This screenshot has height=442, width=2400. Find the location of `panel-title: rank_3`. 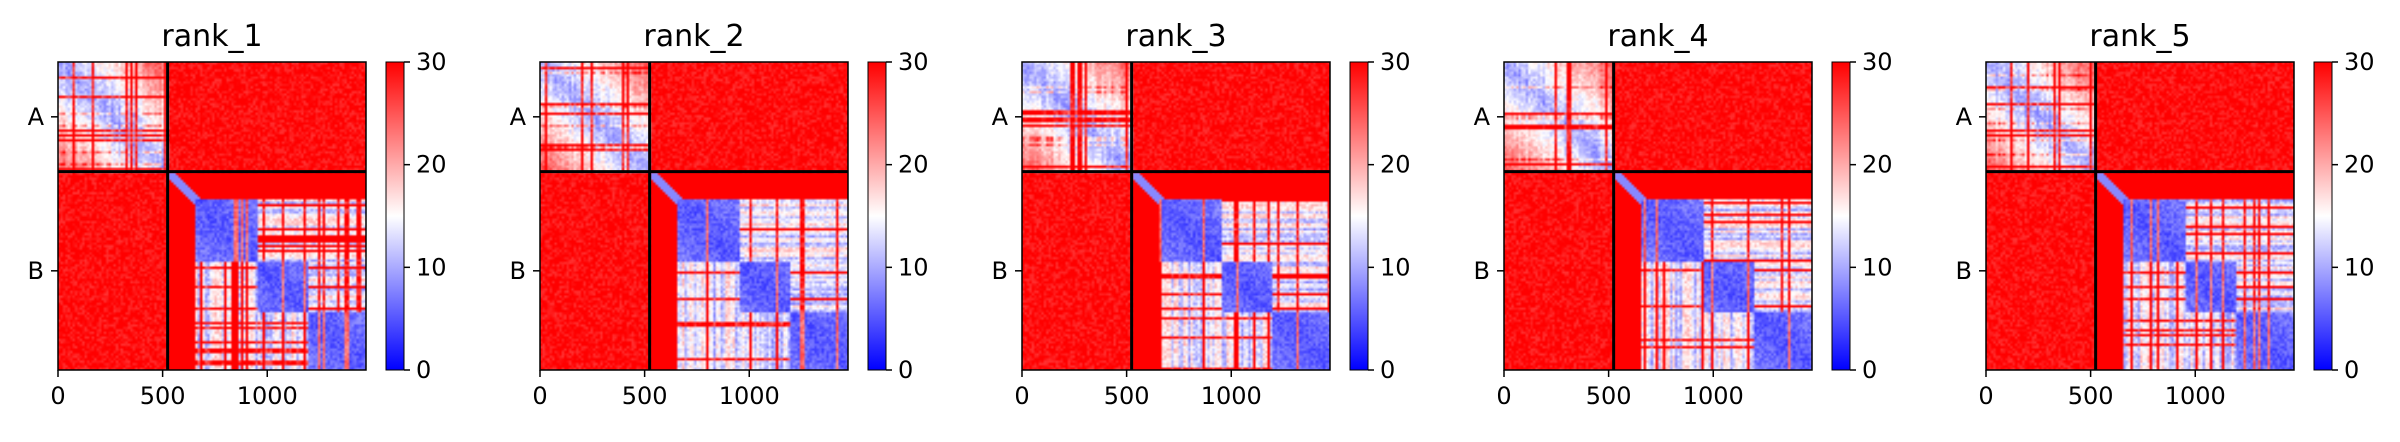

panel-title: rank_3 is located at coordinates (1175, 36).